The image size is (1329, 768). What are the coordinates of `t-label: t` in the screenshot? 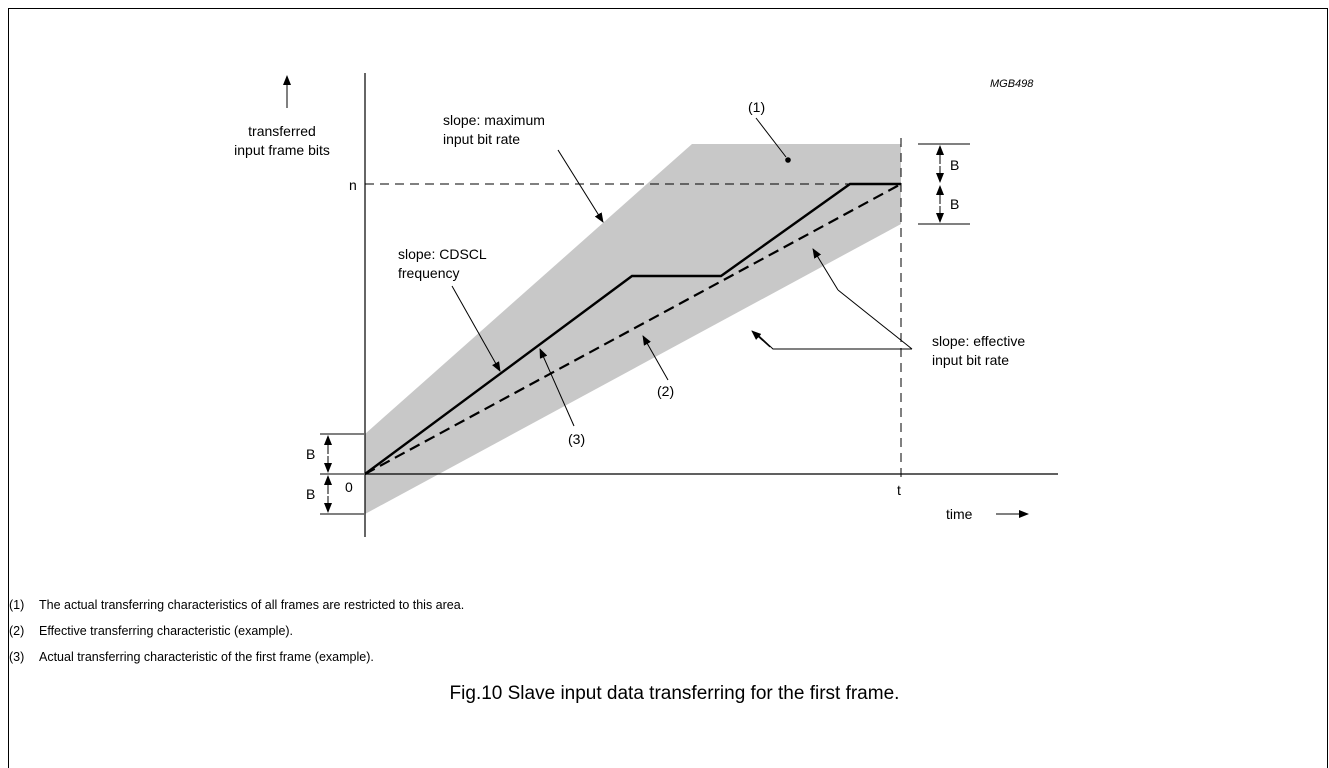 It's located at (899, 490).